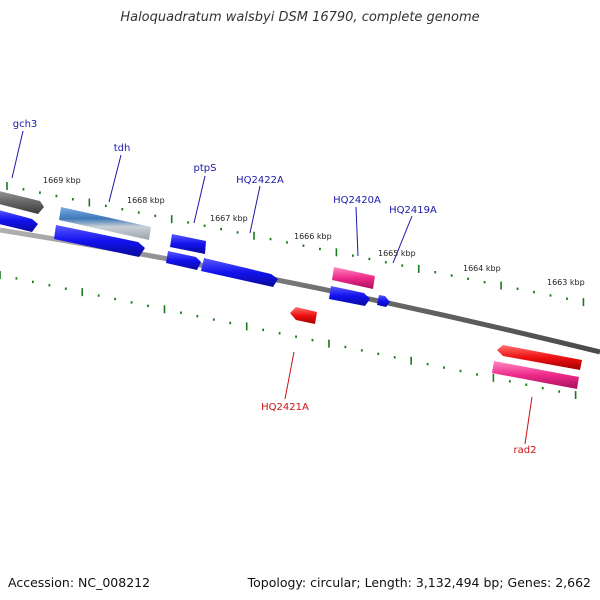 The image size is (600, 600). What do you see at coordinates (285, 407) in the screenshot?
I see `gene-label-HQ2421A: HQ2421A` at bounding box center [285, 407].